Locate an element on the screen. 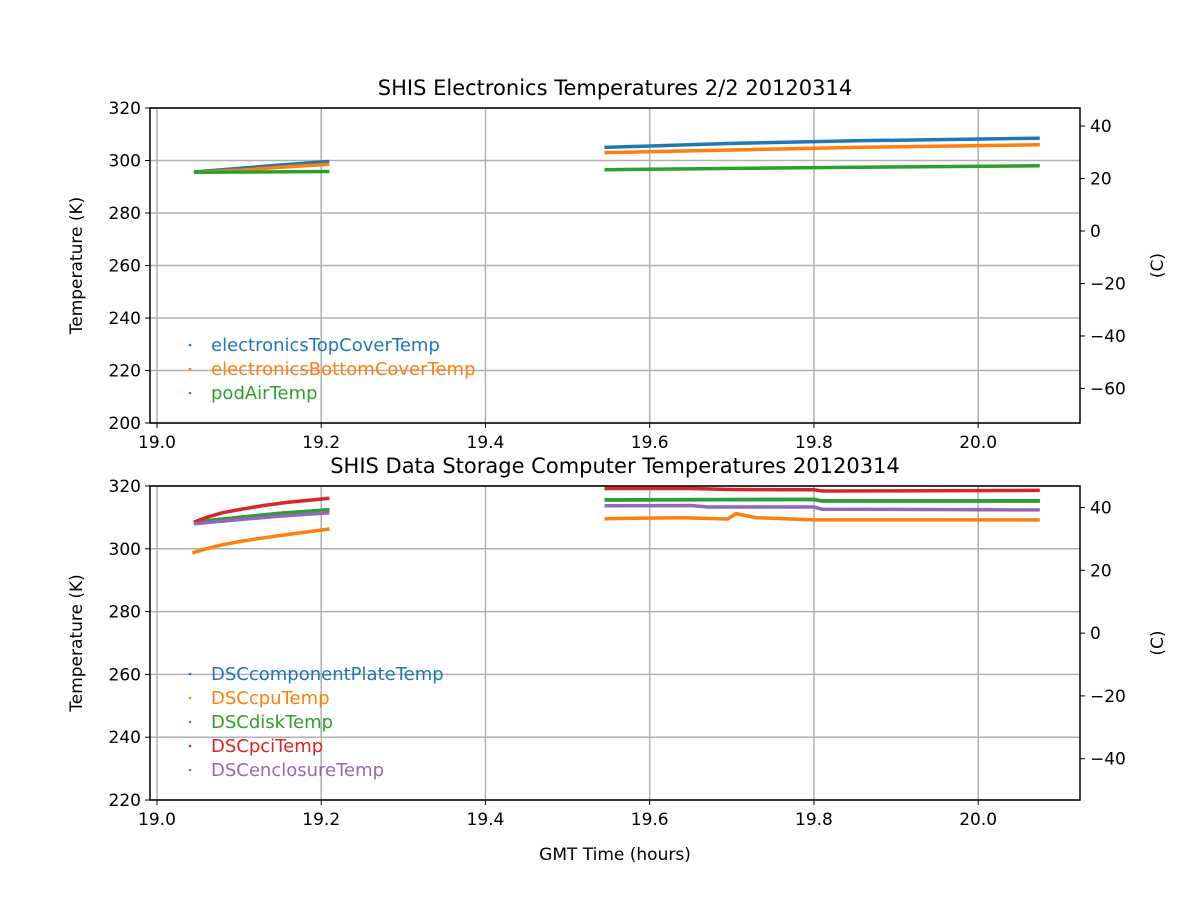 Image resolution: width=1200 pixels, height=904 pixels. legend-label: electronicsTopCoverTemp is located at coordinates (325, 345).